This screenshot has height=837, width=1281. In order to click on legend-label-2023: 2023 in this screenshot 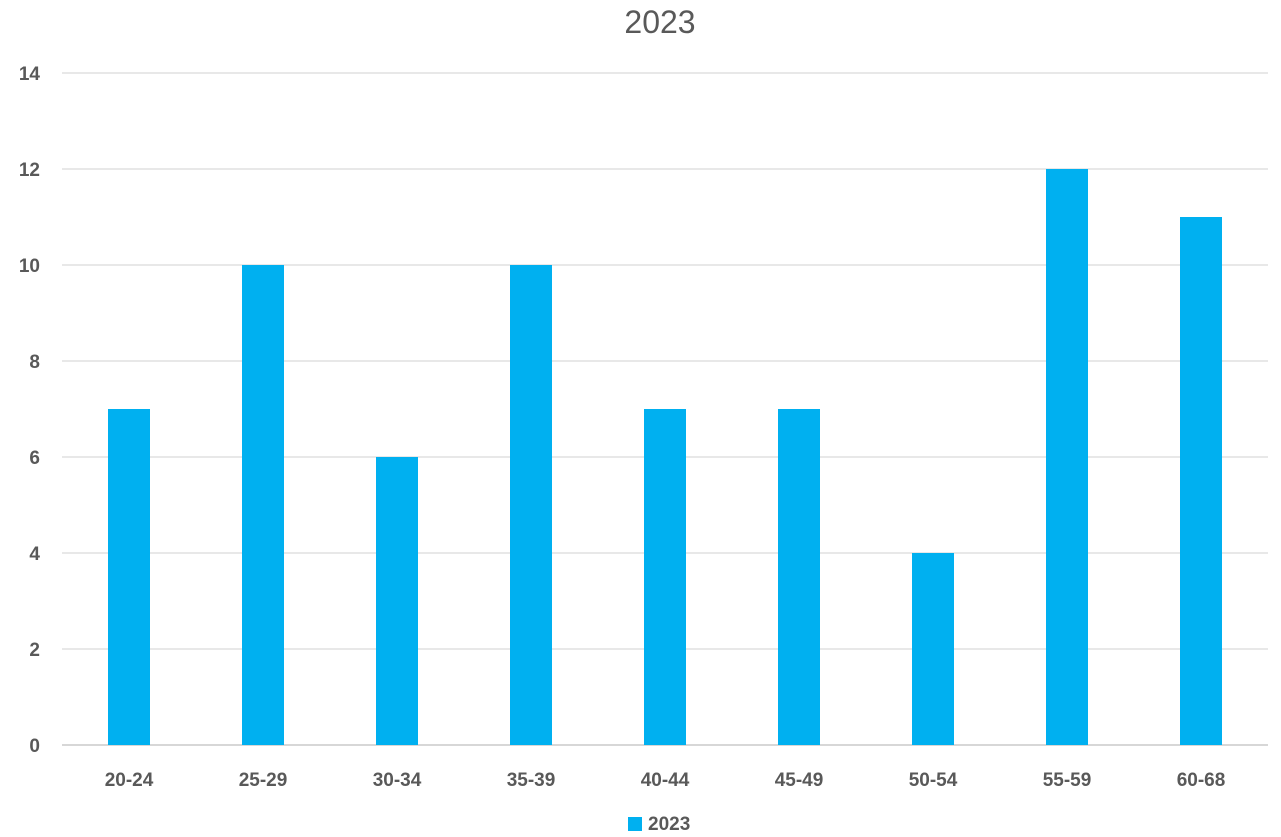, I will do `click(669, 824)`.